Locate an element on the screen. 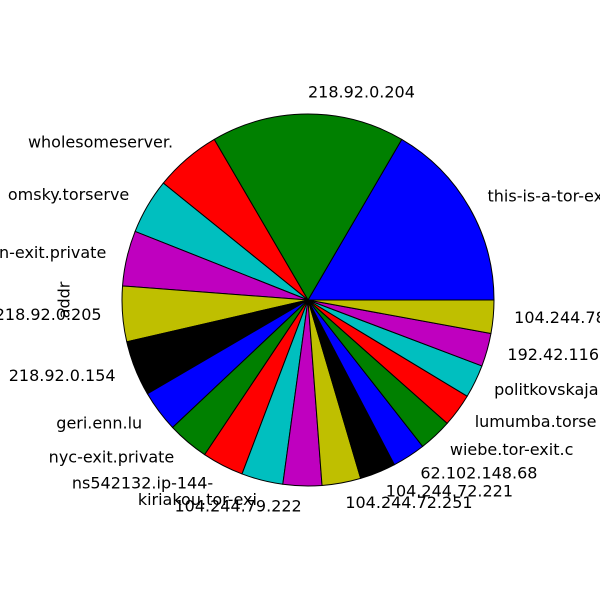 This screenshot has height=600, width=600. pie-label-this-is-a-tor-ex: this-is-a-tor-ex is located at coordinates (544, 195).